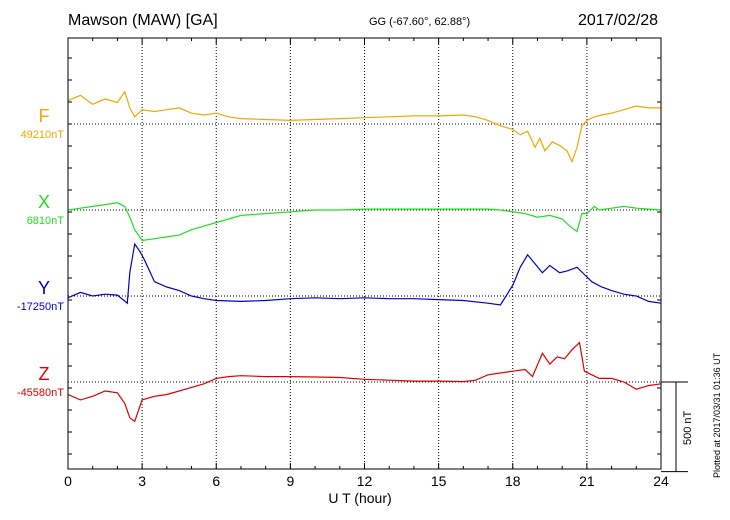 This screenshot has width=730, height=520. Describe the element at coordinates (216, 481) in the screenshot. I see `x-tick-label: 6` at that location.